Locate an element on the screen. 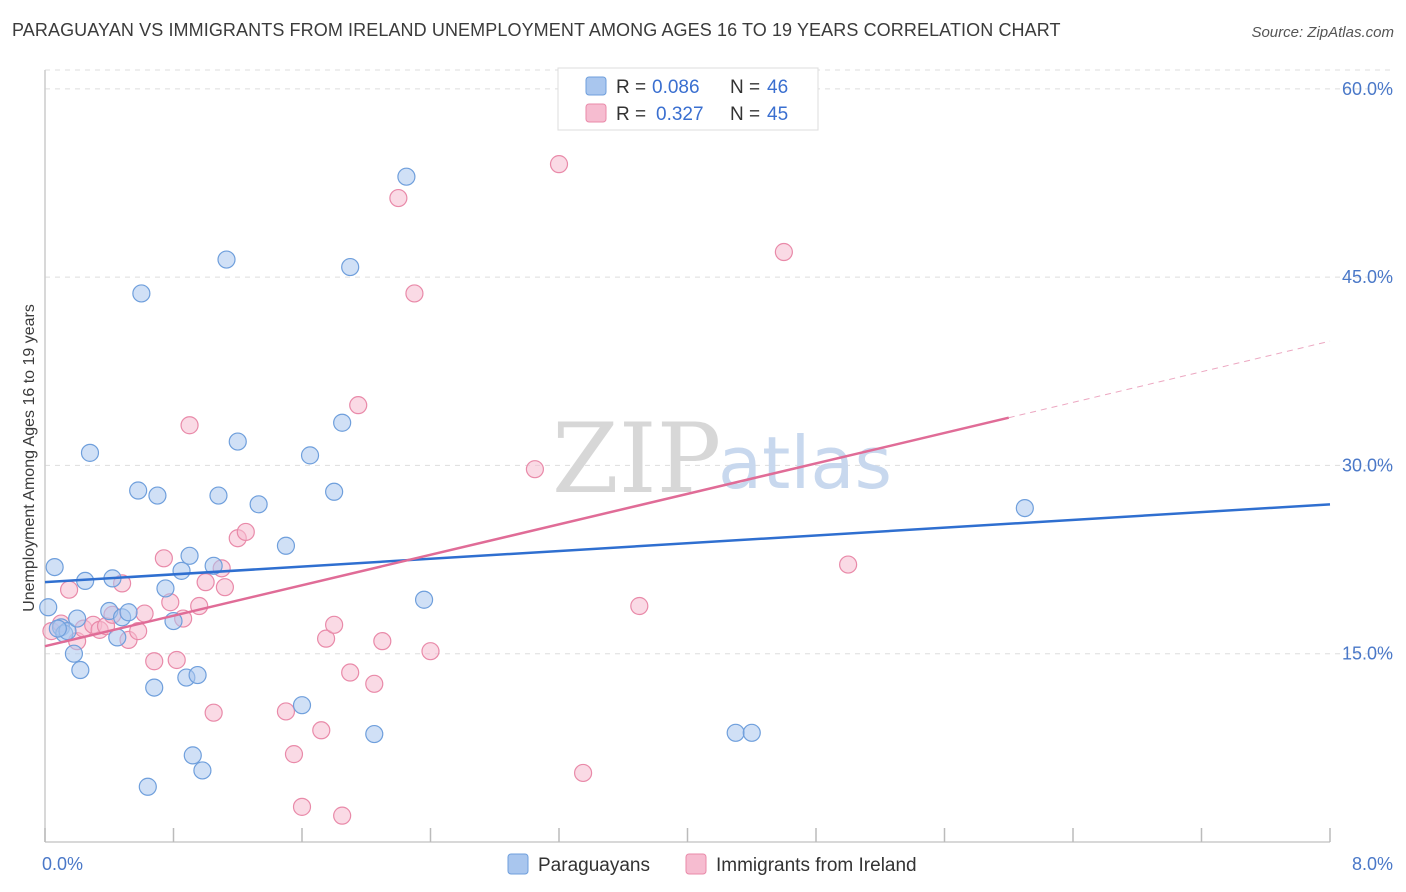 Image resolution: width=1406 pixels, height=892 pixels. paraguayans-trend-line is located at coordinates (687, 543).